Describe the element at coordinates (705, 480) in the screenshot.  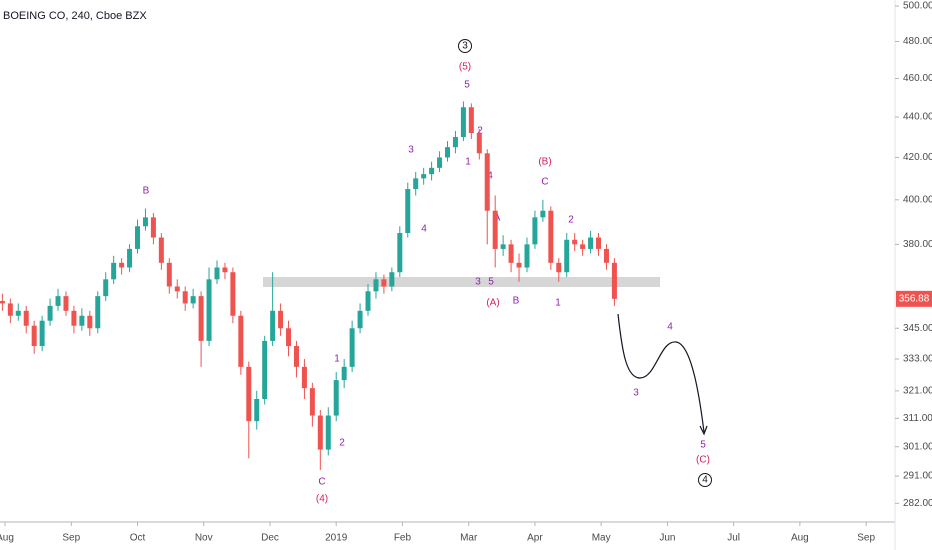
I see `circle-marker` at that location.